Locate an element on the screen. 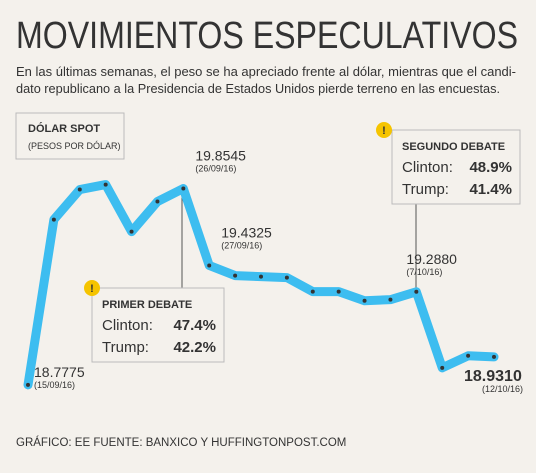  candidate-value: 47.4% is located at coordinates (194, 325).